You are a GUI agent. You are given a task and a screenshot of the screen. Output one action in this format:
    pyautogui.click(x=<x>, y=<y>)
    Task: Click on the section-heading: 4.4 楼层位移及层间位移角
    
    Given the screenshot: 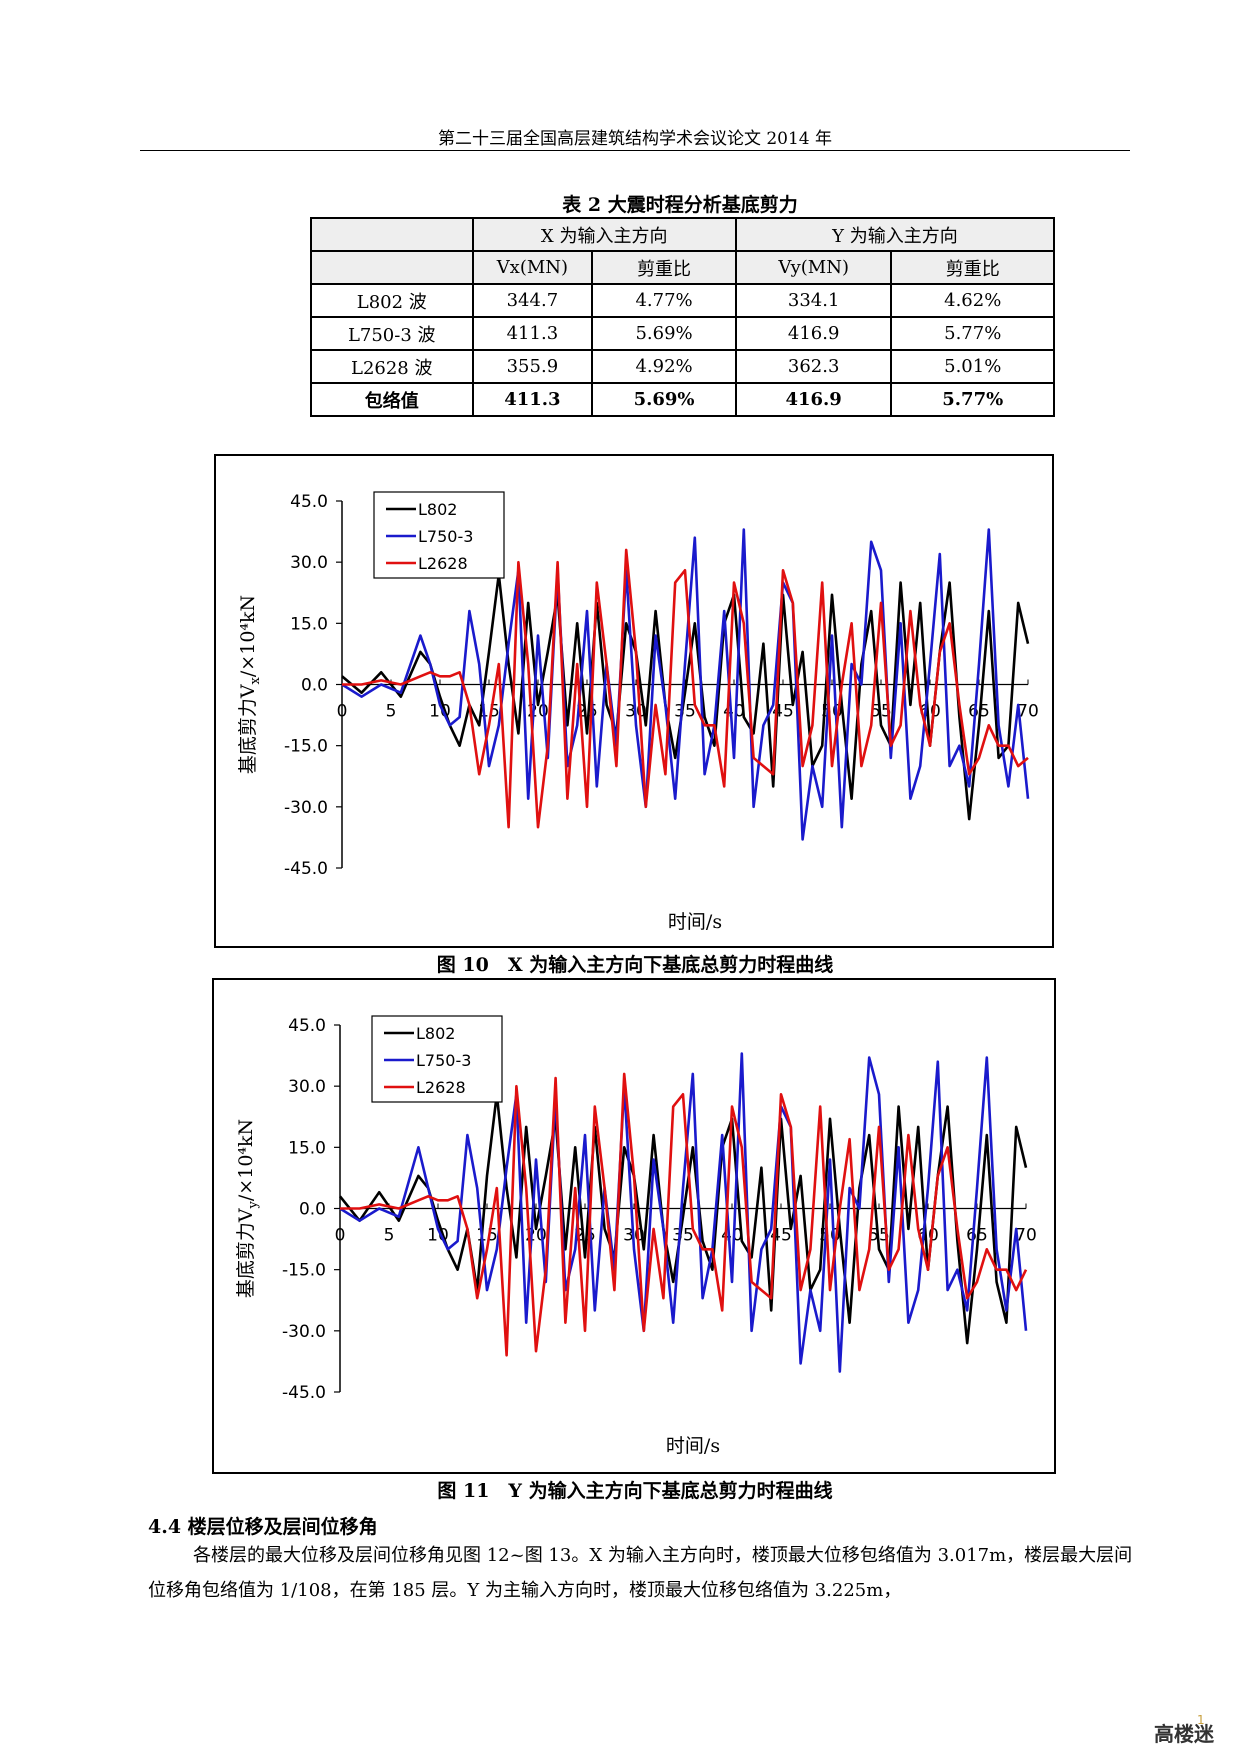 What is the action you would take?
    pyautogui.click(x=263, y=1527)
    